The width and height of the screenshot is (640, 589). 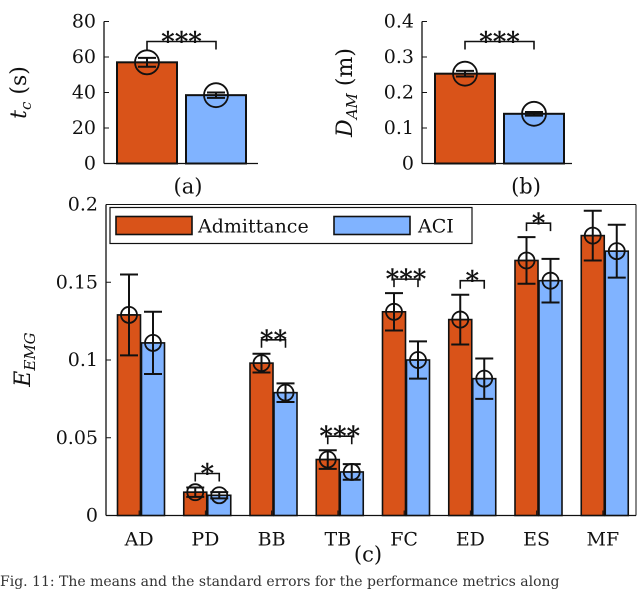 I want to click on legend-swatch-admittance, so click(x=154, y=225).